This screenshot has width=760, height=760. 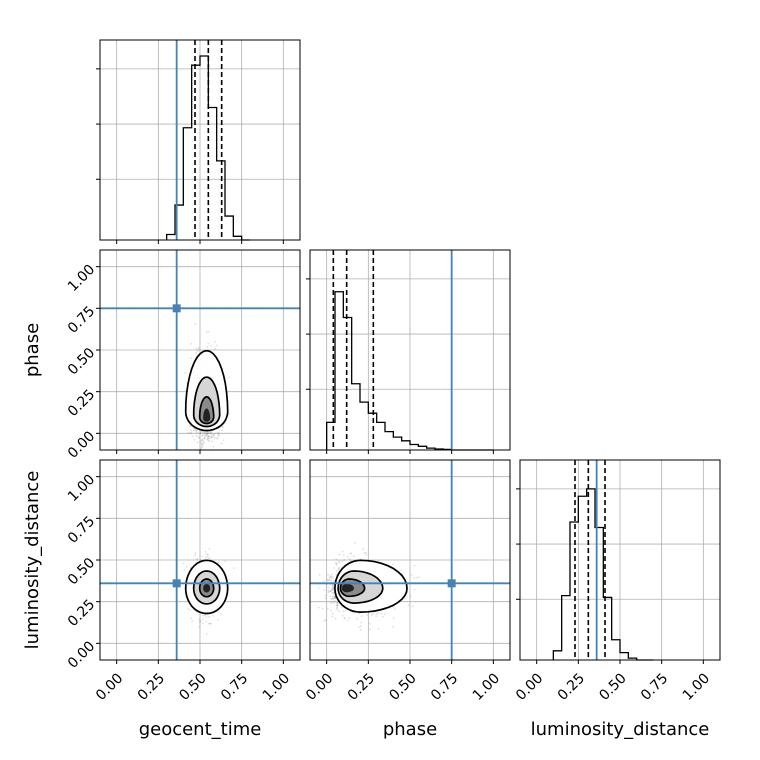 What do you see at coordinates (347, 588) in the screenshot?
I see `contour-level` at bounding box center [347, 588].